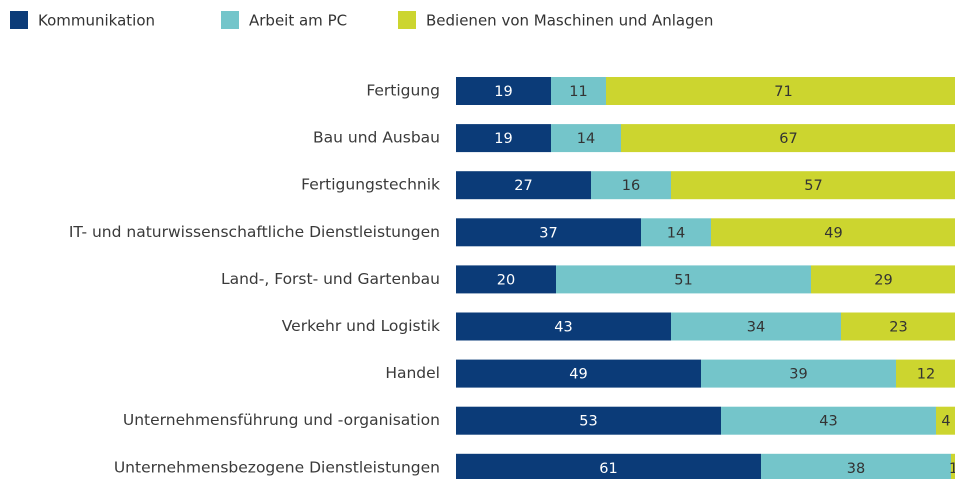  What do you see at coordinates (96, 21) in the screenshot?
I see `legend-label: Kommunikation` at bounding box center [96, 21].